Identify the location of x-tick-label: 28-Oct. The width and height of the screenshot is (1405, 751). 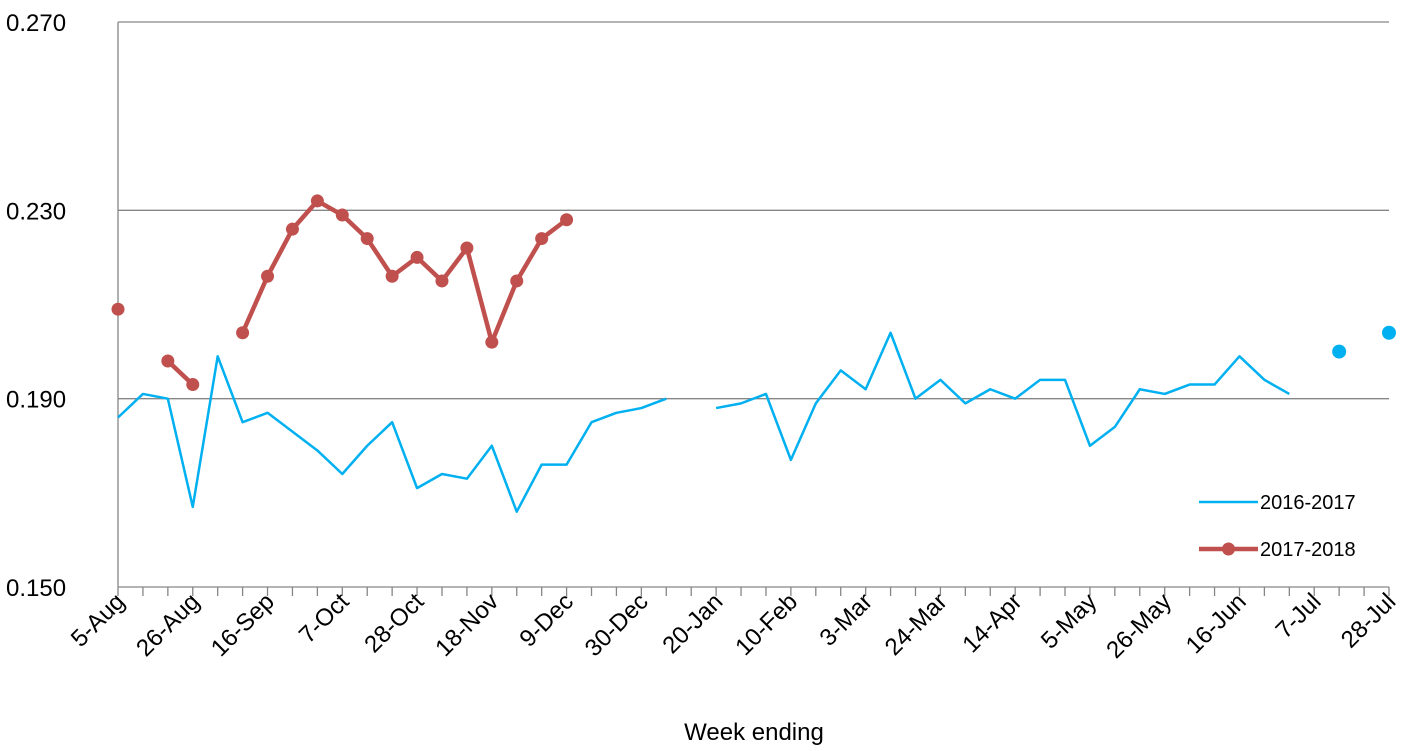
(394, 623).